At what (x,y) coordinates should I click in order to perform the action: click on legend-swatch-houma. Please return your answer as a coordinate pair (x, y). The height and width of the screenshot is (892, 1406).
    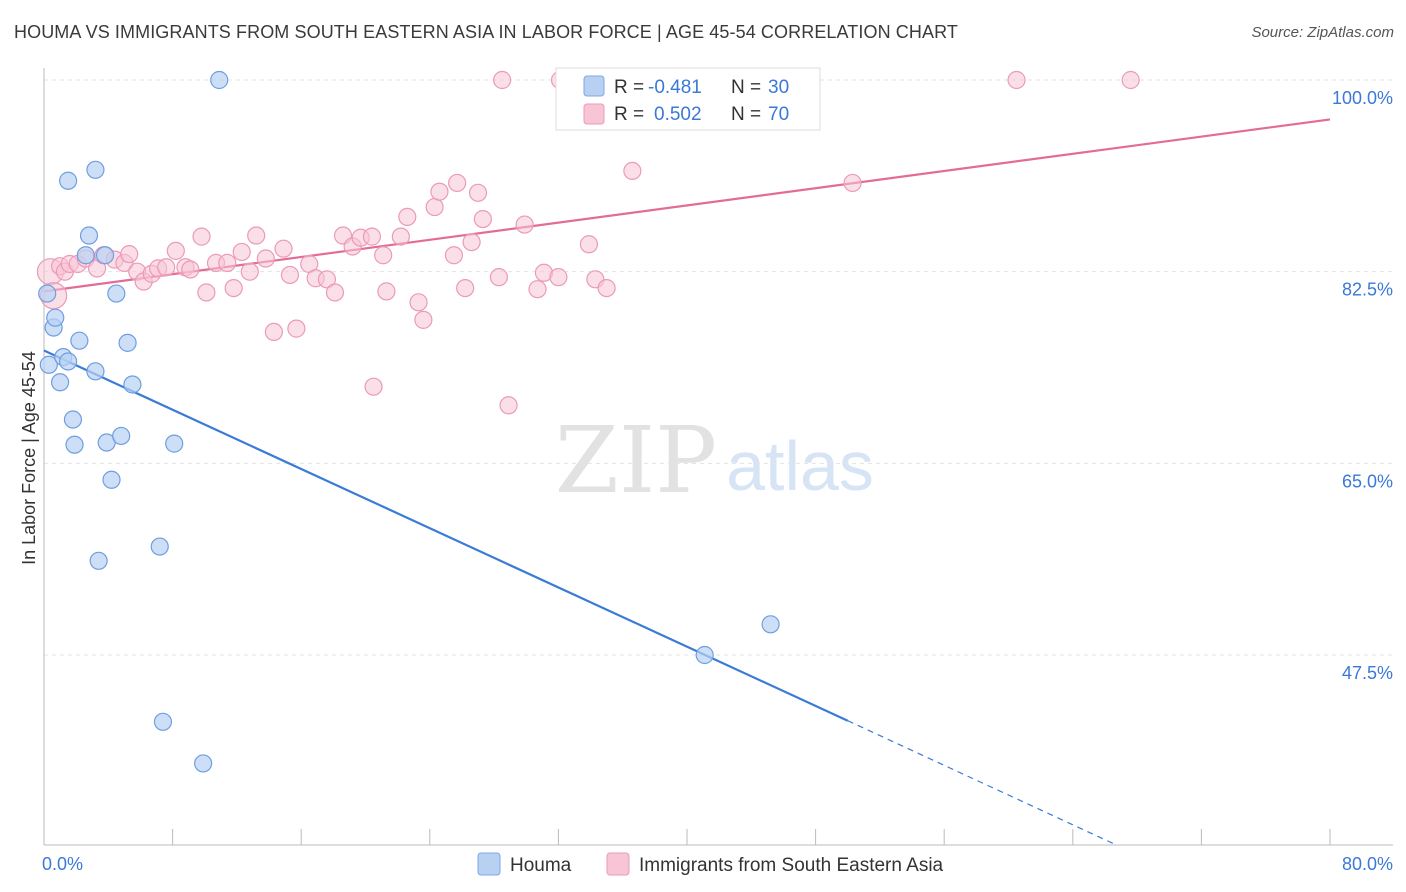
    Looking at the image, I should click on (594, 86).